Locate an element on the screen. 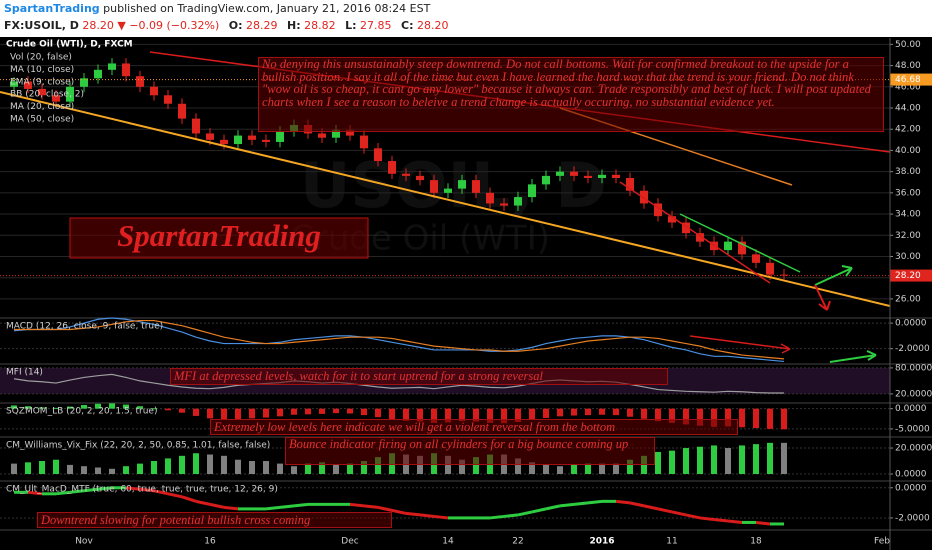  price-marker-label: 28.20 is located at coordinates (908, 276).